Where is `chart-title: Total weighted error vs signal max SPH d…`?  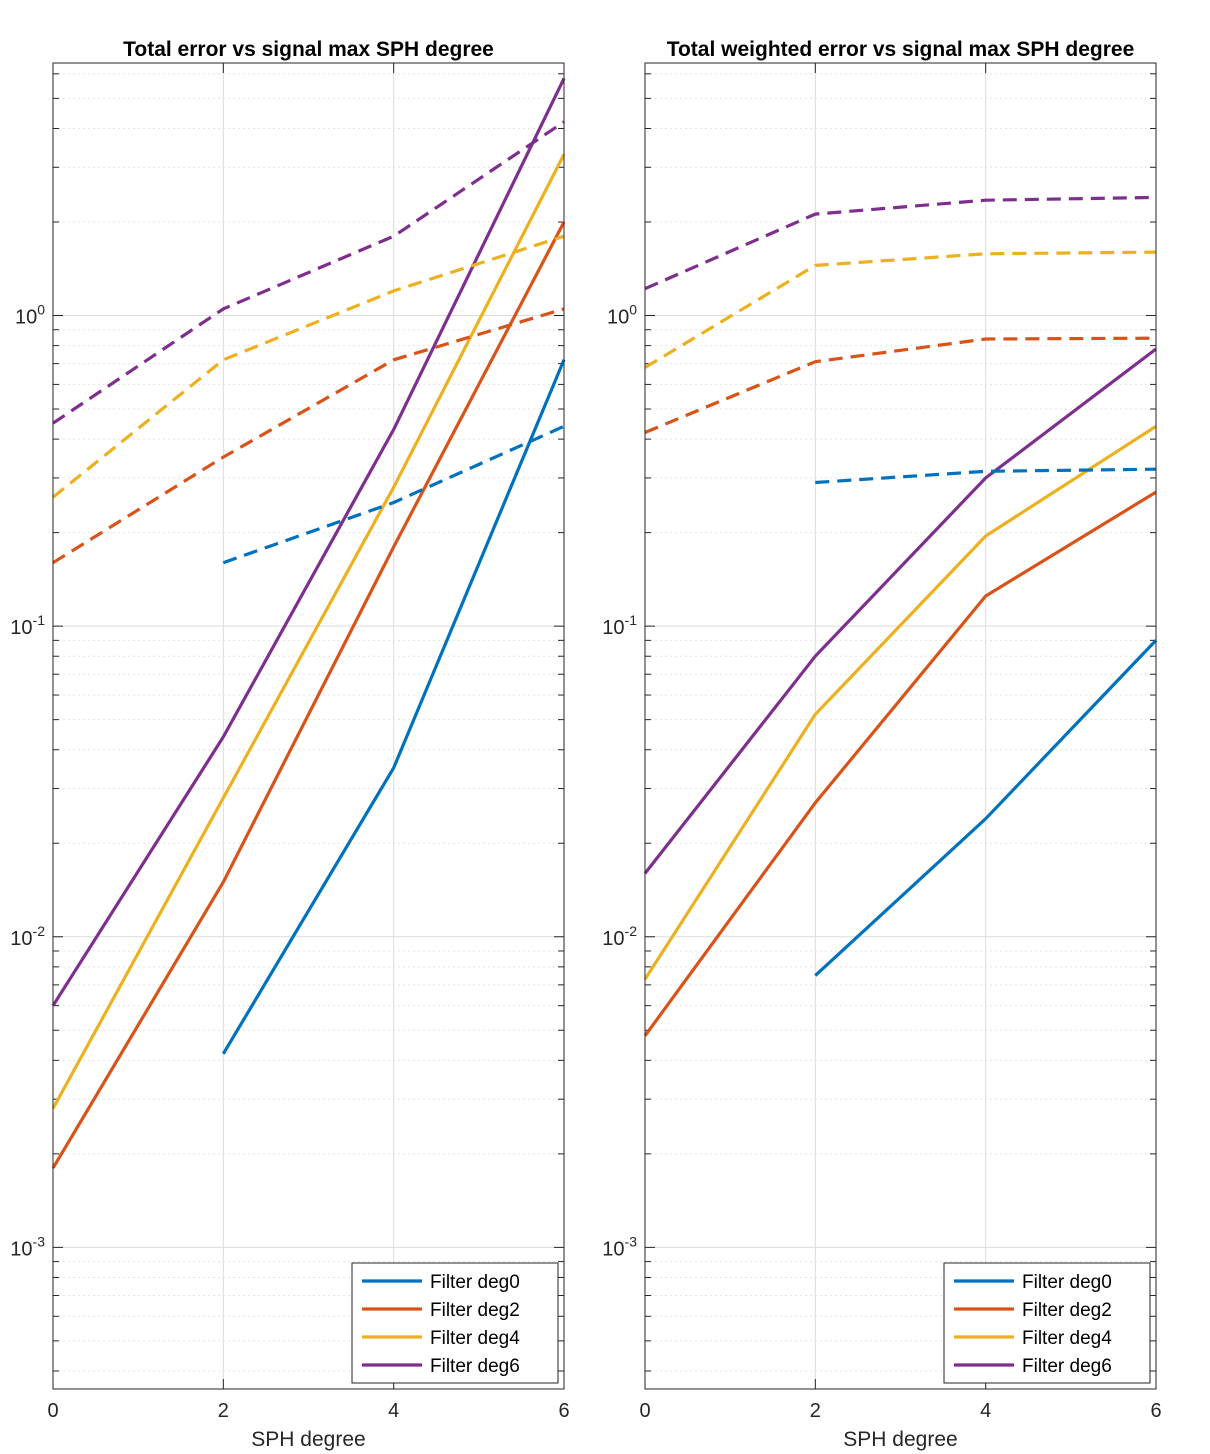 chart-title: Total weighted error vs signal max SPH d… is located at coordinates (901, 49).